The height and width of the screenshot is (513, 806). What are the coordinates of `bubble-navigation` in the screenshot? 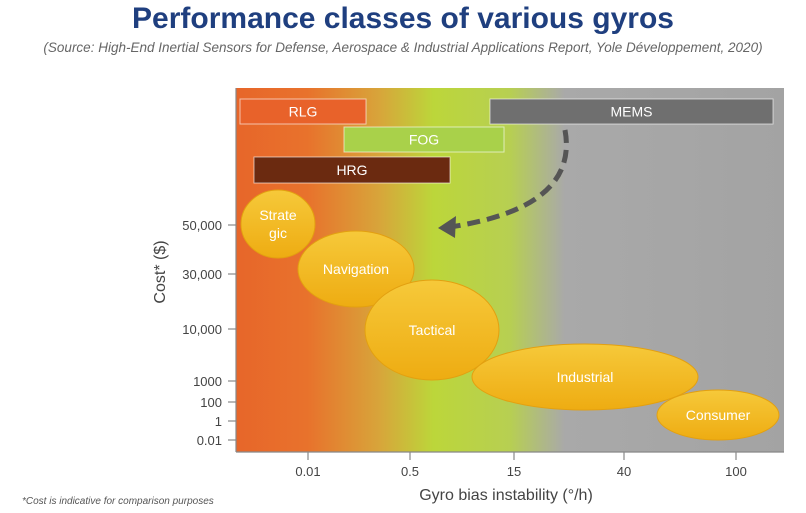 It's located at (356, 269).